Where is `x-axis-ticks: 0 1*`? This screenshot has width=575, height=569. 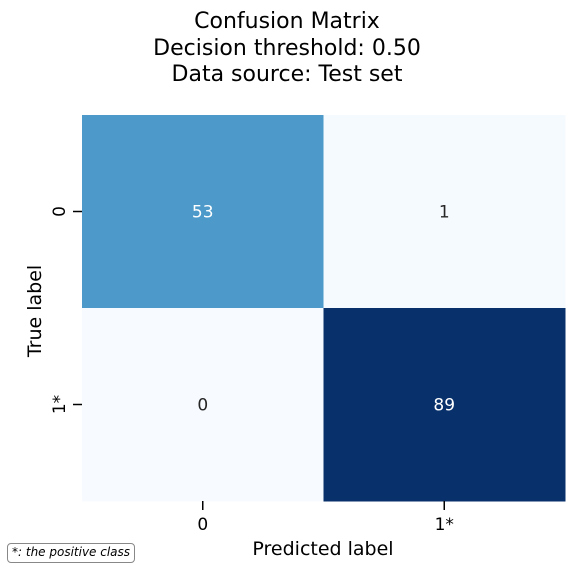
x-axis-ticks: 0 1* is located at coordinates (325, 518).